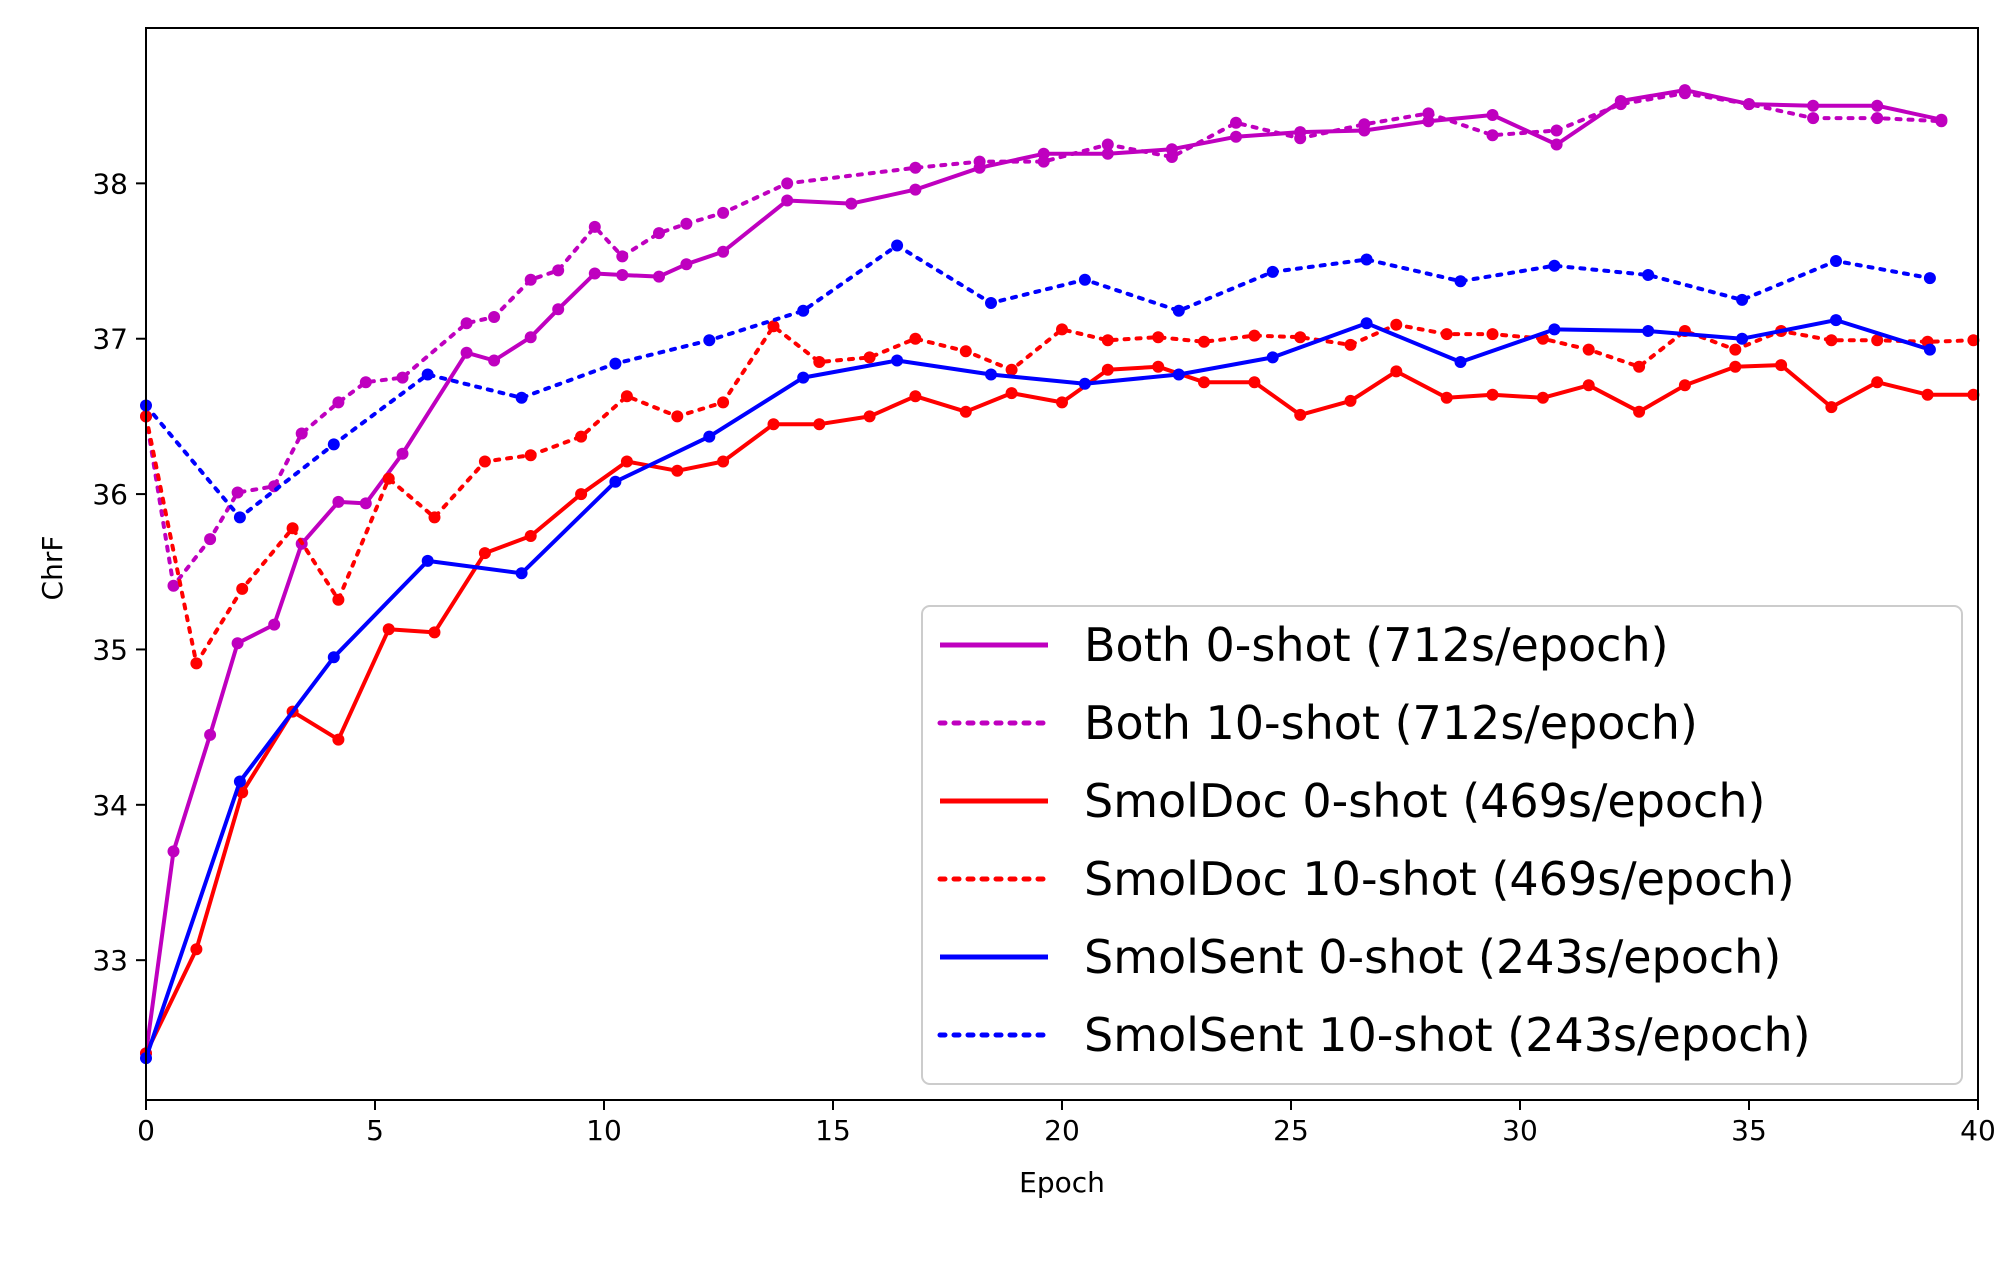  I want to click on legend-label: Both 0-shot (712s/epoch), so click(1376, 645).